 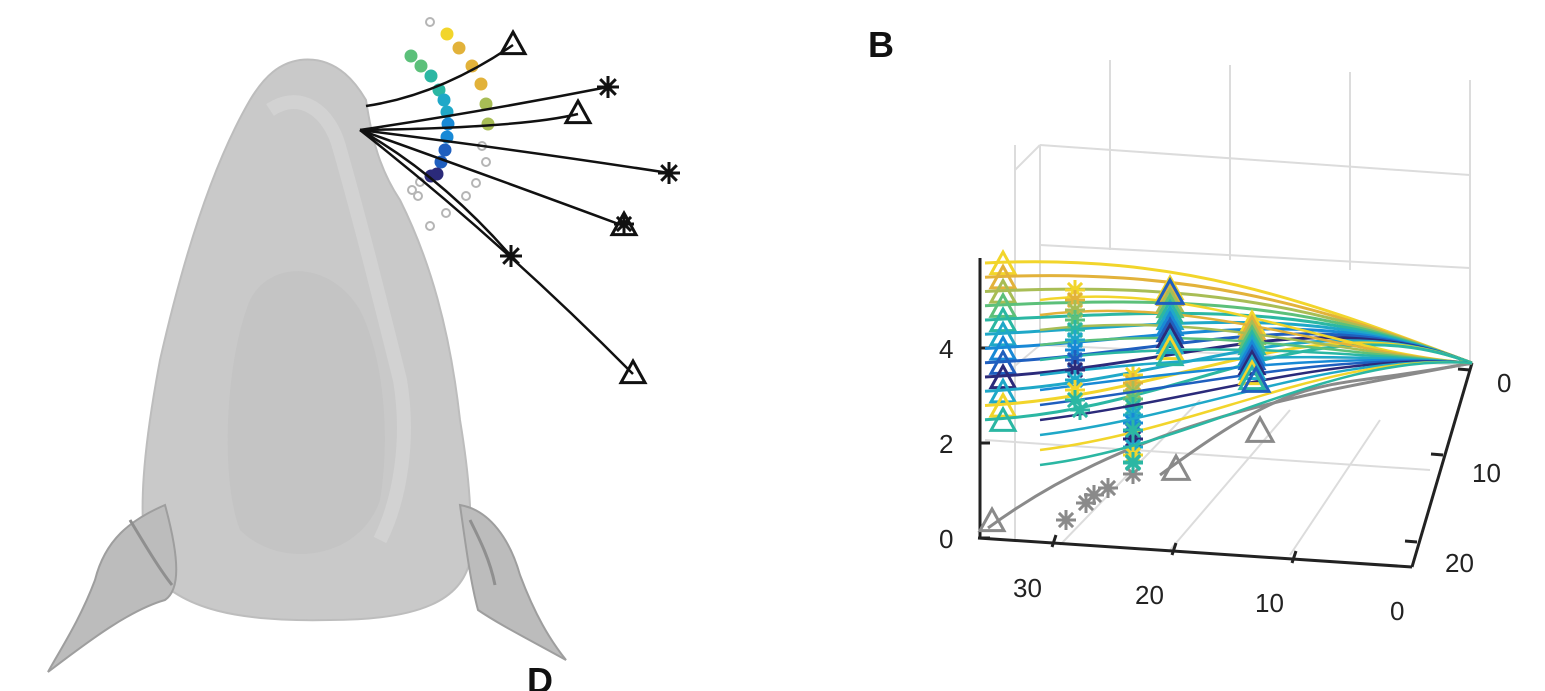 I want to click on gray-shape-left-flap, so click(x=112, y=588).